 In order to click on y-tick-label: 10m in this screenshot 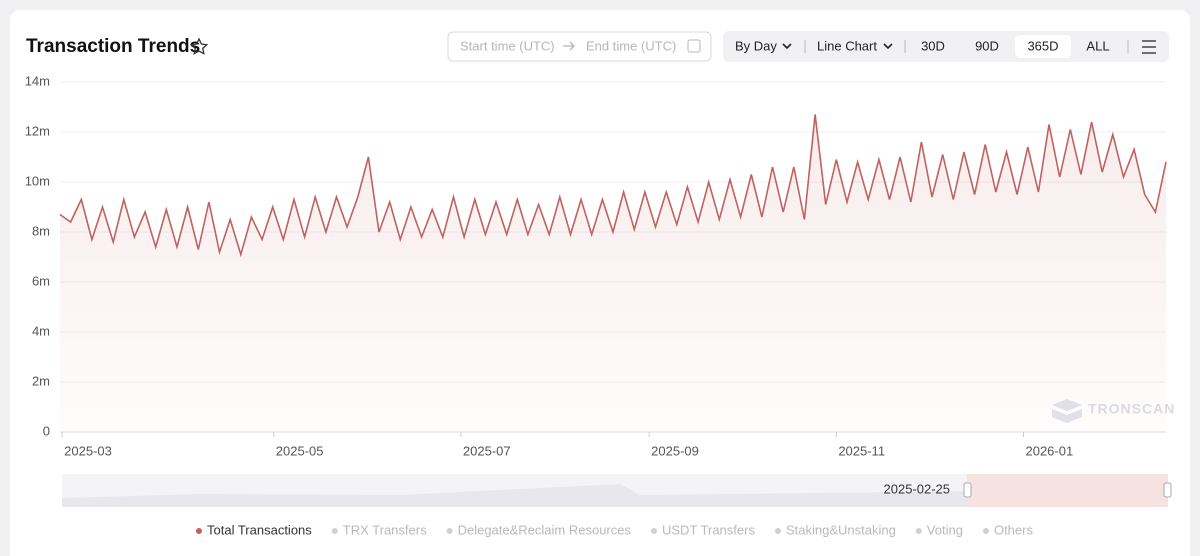, I will do `click(37, 180)`.